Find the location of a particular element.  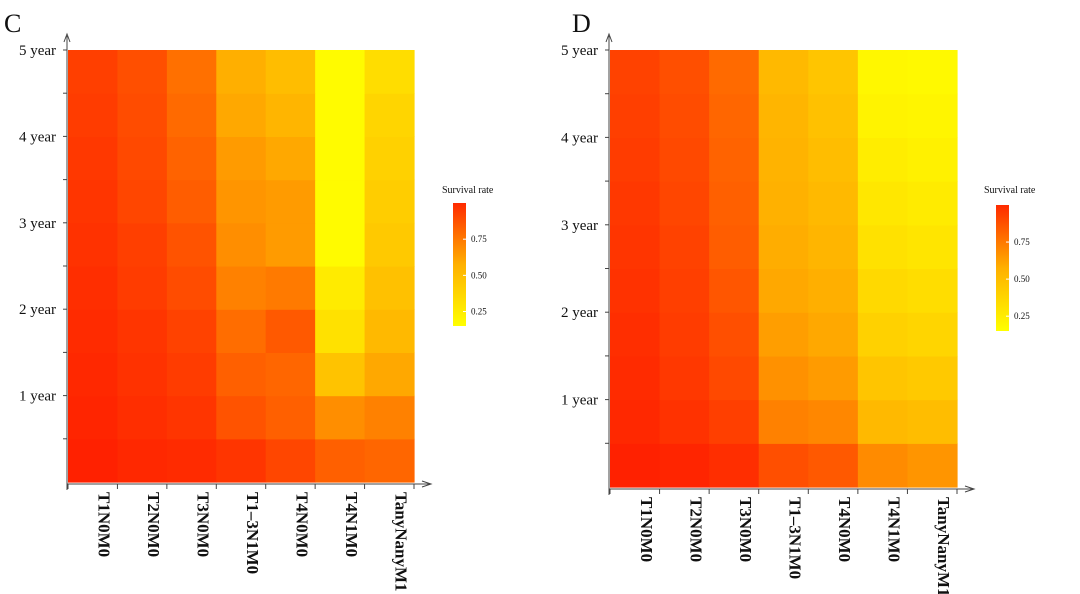

legend-tick-label: 0.25 is located at coordinates (479, 312).